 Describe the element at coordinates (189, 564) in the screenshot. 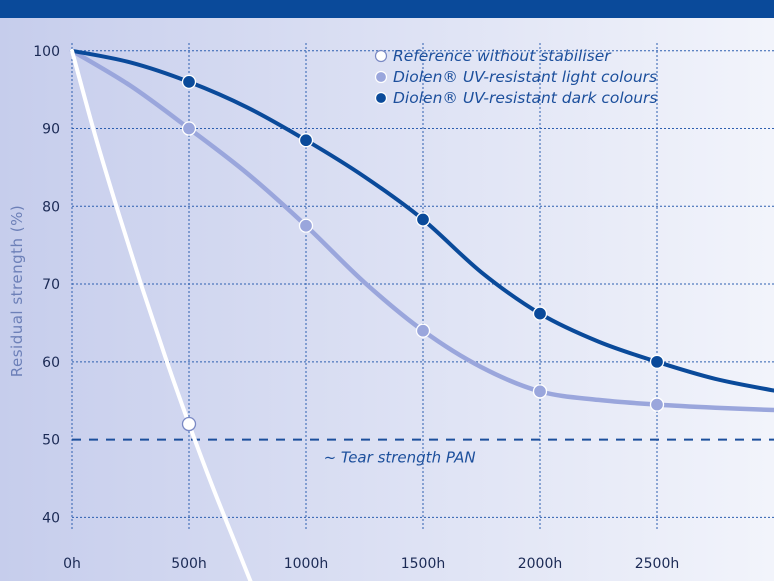

I see `x-tick-label: 500h` at that location.